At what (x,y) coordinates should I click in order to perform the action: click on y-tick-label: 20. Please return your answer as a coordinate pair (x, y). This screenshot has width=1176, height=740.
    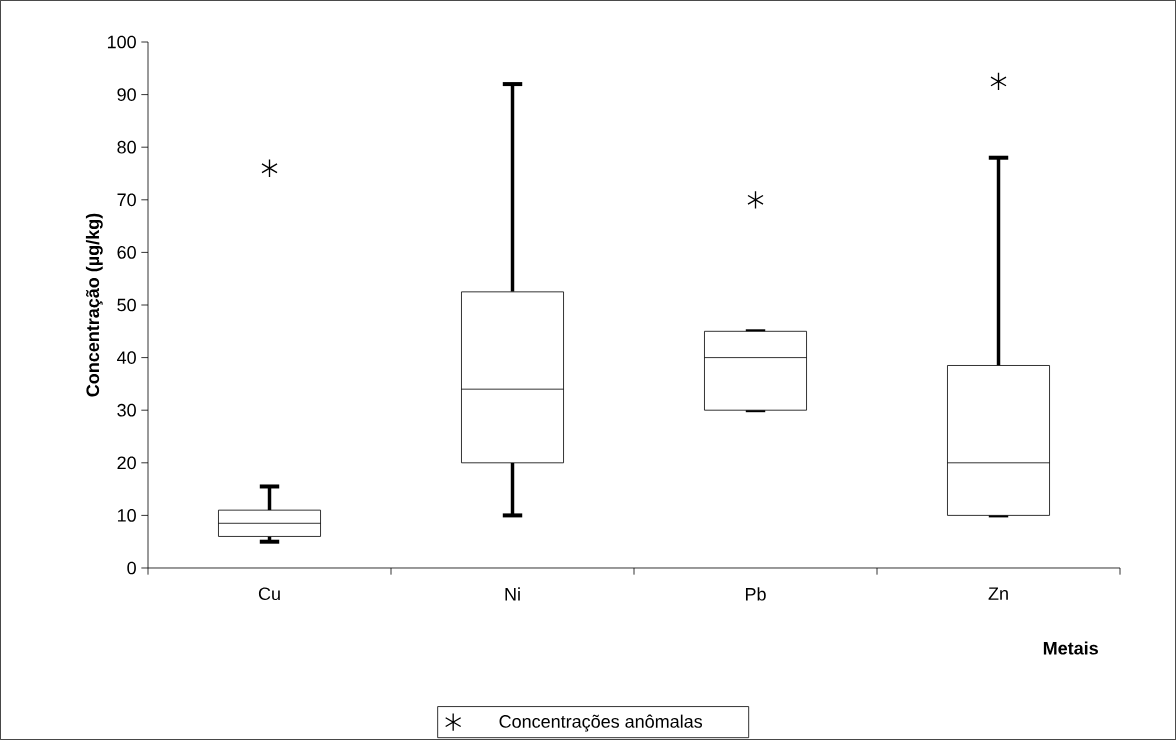
    Looking at the image, I should click on (126, 463).